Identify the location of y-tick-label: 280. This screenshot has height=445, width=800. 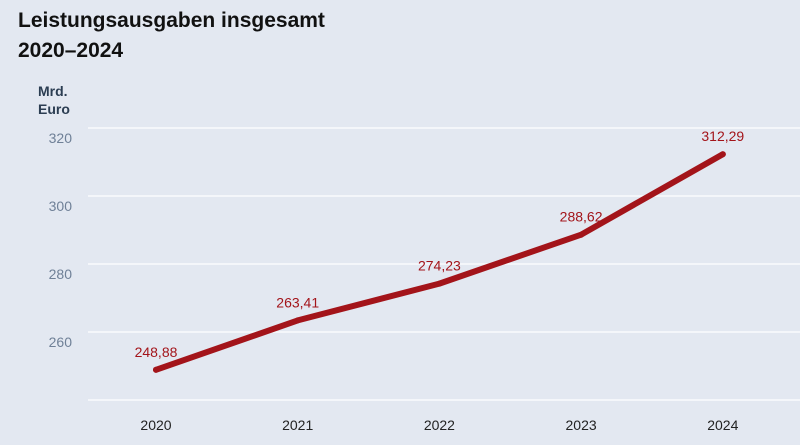
(61, 274).